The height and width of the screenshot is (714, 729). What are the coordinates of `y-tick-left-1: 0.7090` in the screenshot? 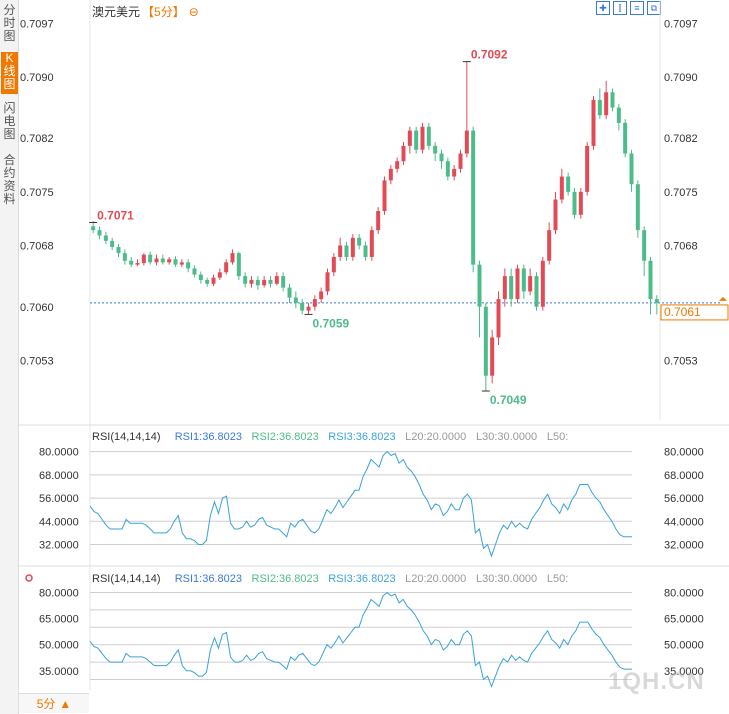 It's located at (37, 78).